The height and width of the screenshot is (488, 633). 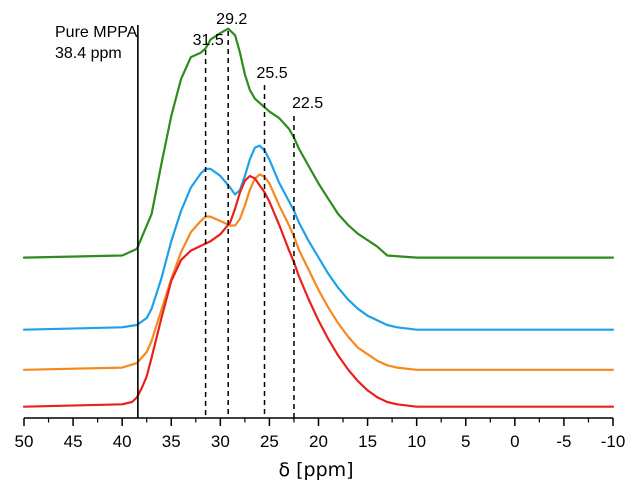 I want to click on peak-marker-label-3: 25.5, so click(x=272, y=73).